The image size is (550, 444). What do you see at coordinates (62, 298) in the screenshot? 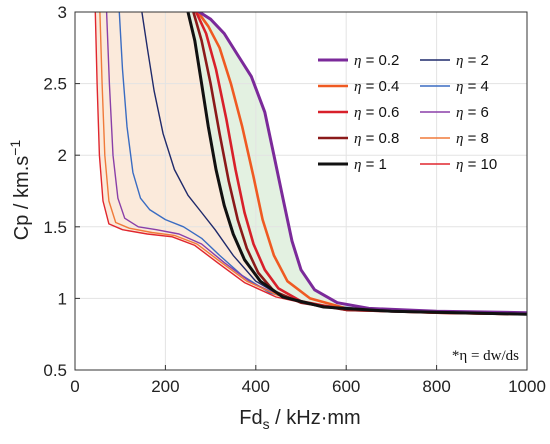
I see `y-tick-label: 1` at bounding box center [62, 298].